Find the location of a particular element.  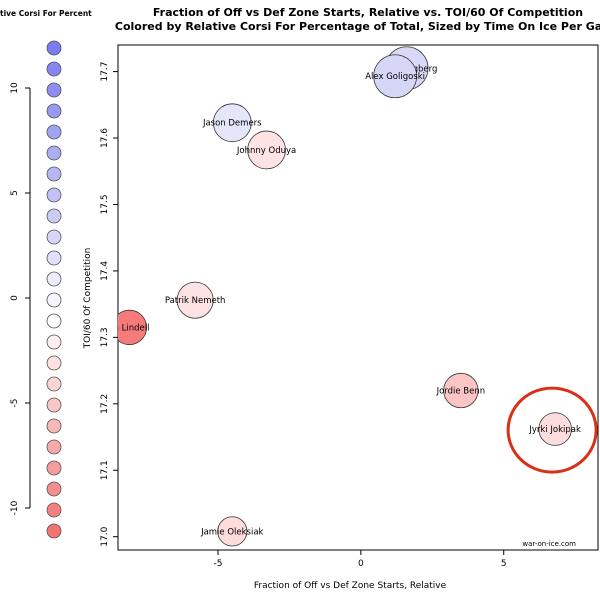

data-point-label: Jason Demers is located at coordinates (232, 124).